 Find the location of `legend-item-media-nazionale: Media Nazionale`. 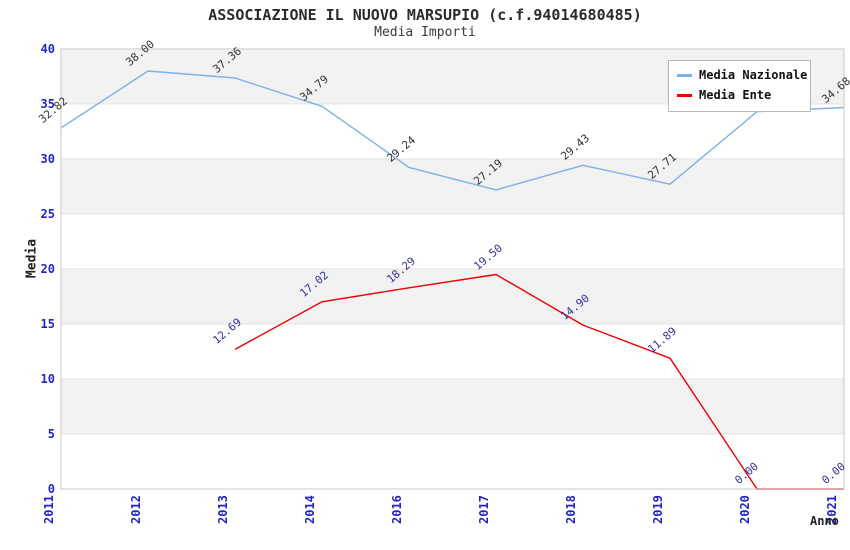

legend-item-media-nazionale: Media Nazionale is located at coordinates (742, 75).